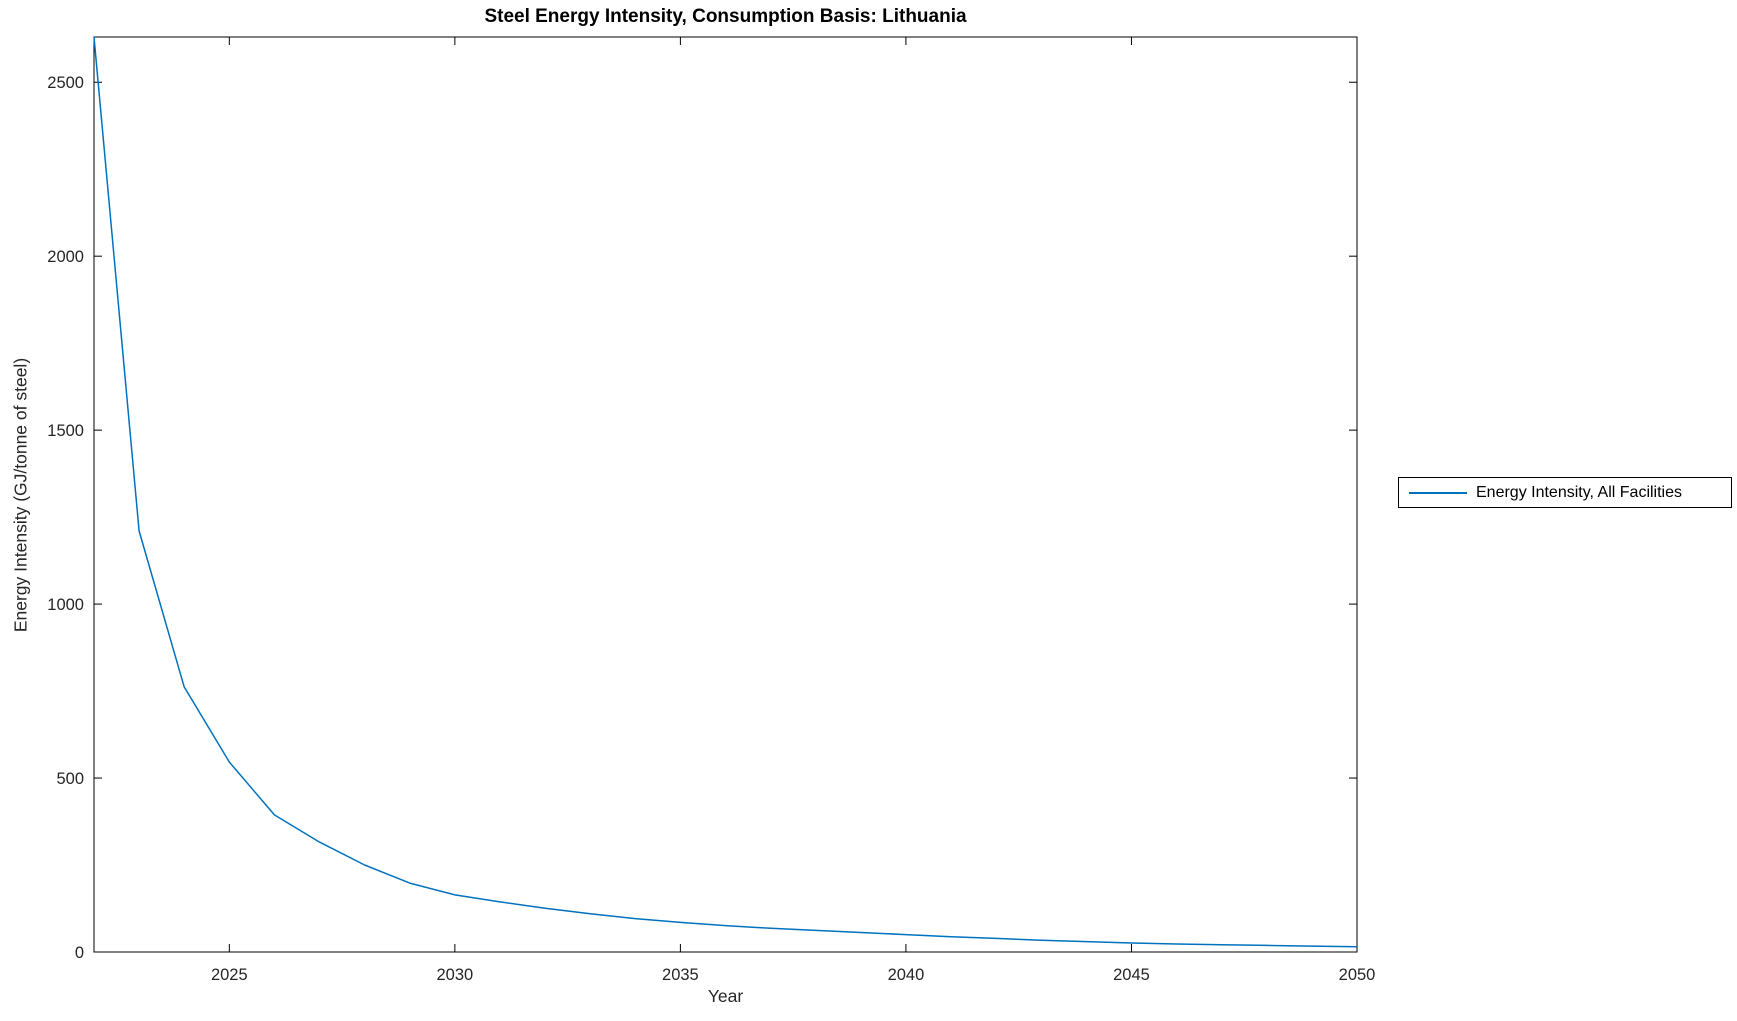 This screenshot has height=1021, width=1737. Describe the element at coordinates (65, 431) in the screenshot. I see `y-tick-label: 1500` at that location.